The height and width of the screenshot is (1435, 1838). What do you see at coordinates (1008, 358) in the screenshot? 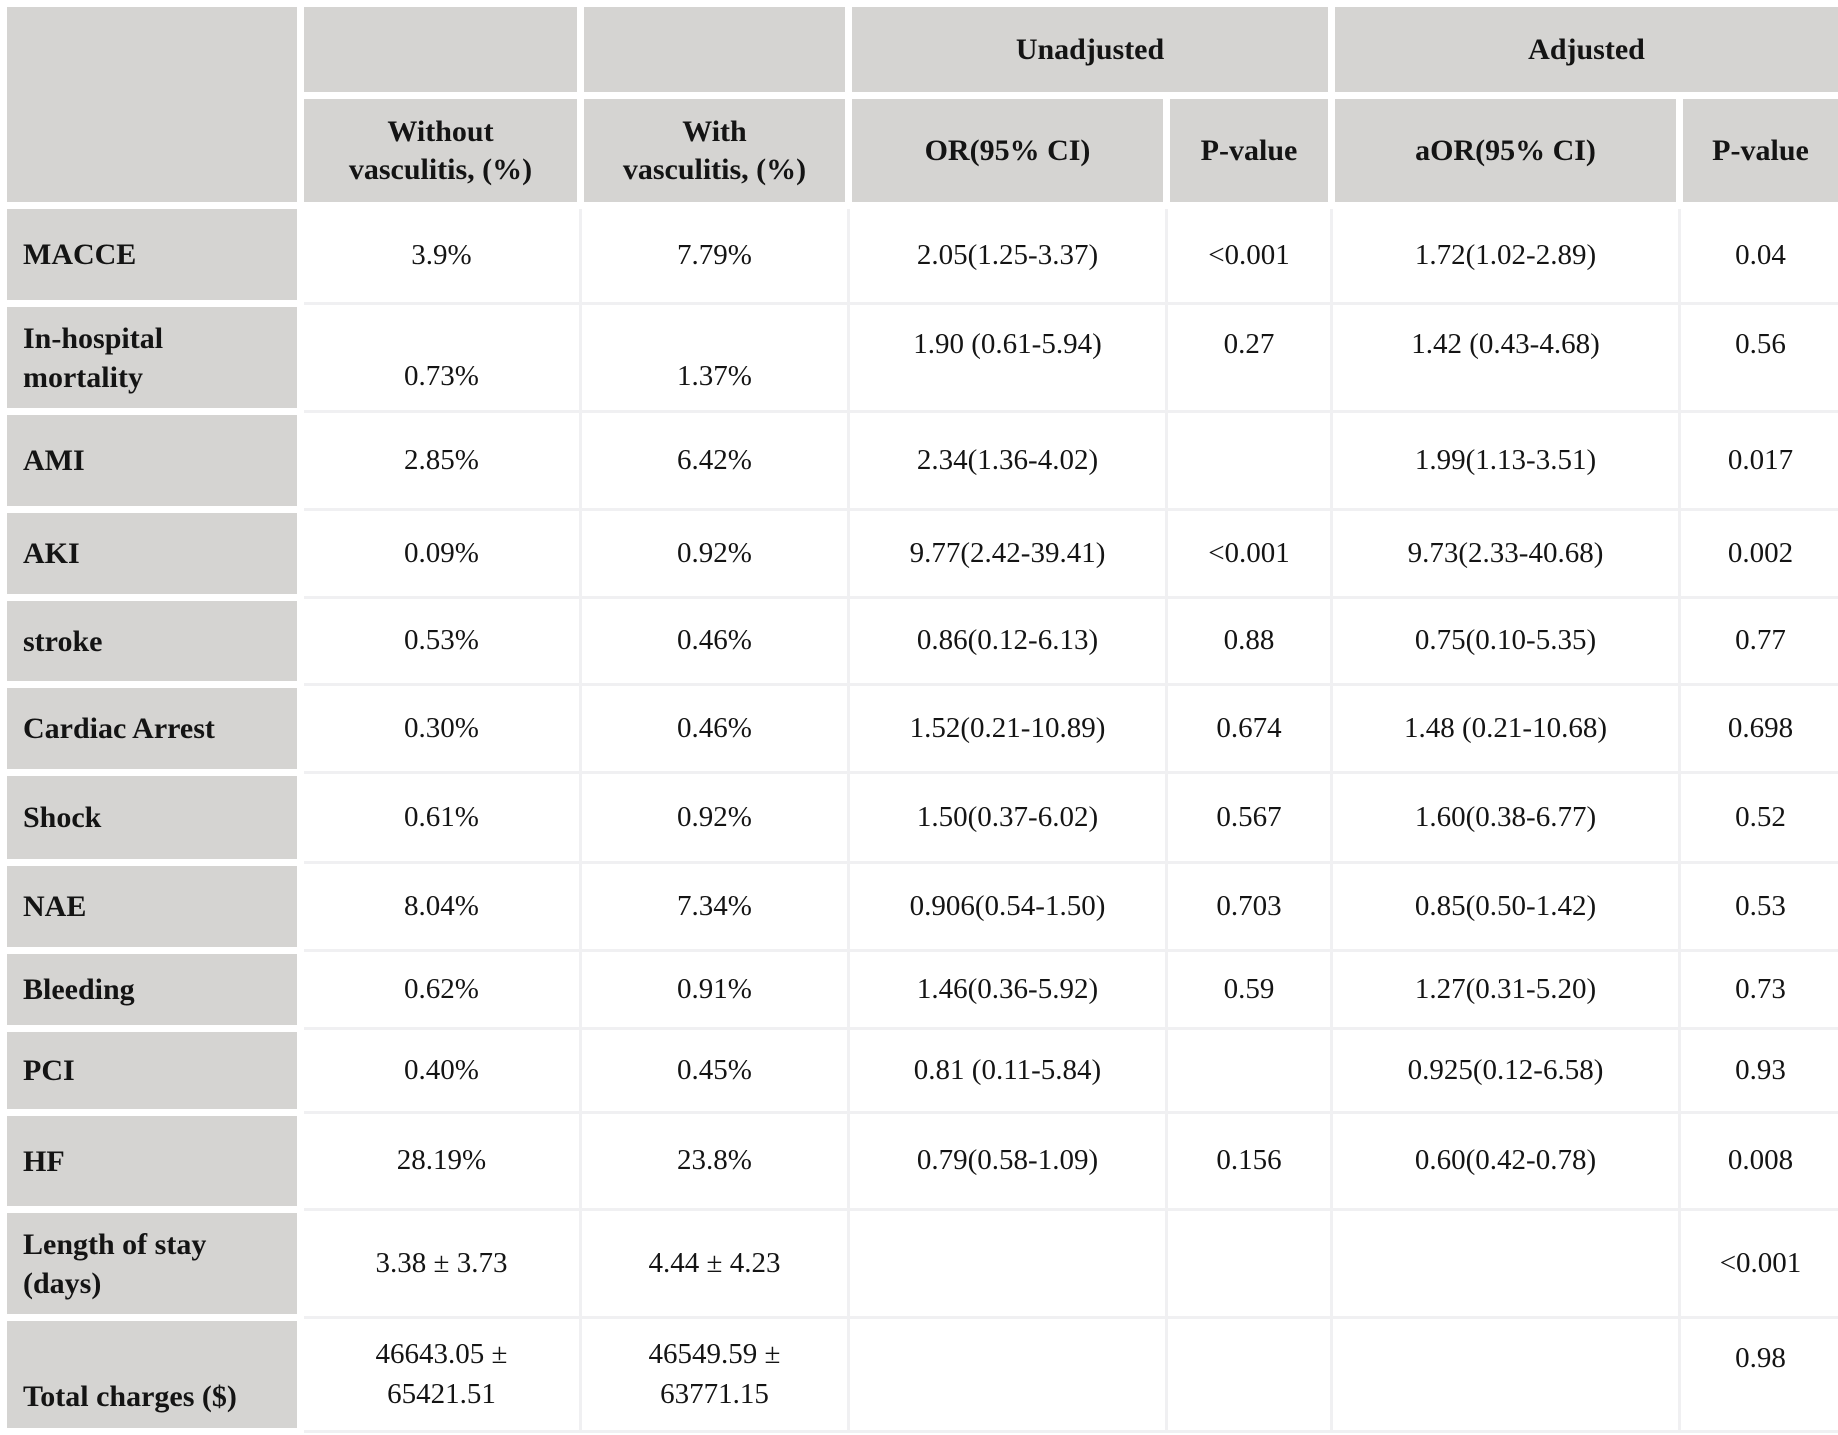
I see `cell-value: 1.90 (0.61-5.94)` at bounding box center [1008, 358].